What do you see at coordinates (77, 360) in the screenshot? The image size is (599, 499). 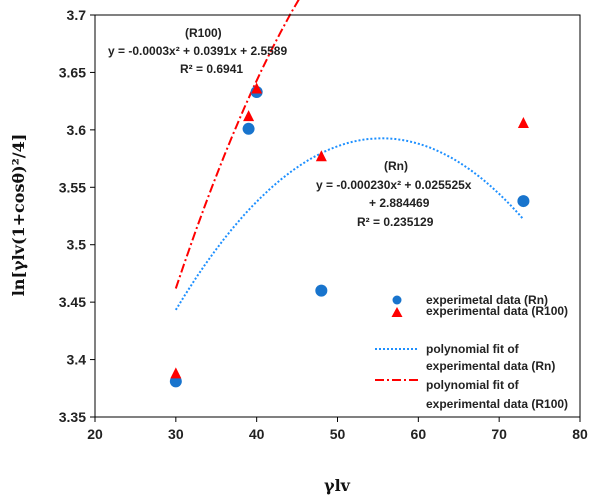 I see `y-tick-label-1: 3.4` at bounding box center [77, 360].